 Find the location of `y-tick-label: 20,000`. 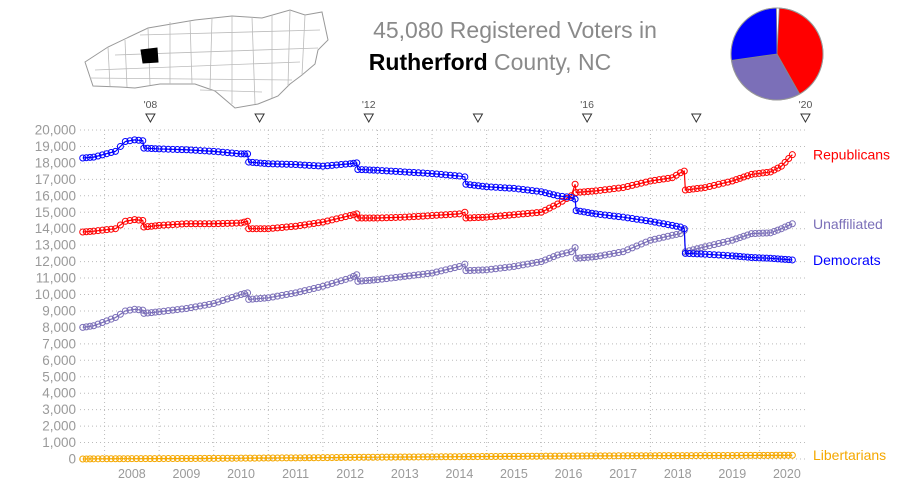

y-tick-label: 20,000 is located at coordinates (55, 130).